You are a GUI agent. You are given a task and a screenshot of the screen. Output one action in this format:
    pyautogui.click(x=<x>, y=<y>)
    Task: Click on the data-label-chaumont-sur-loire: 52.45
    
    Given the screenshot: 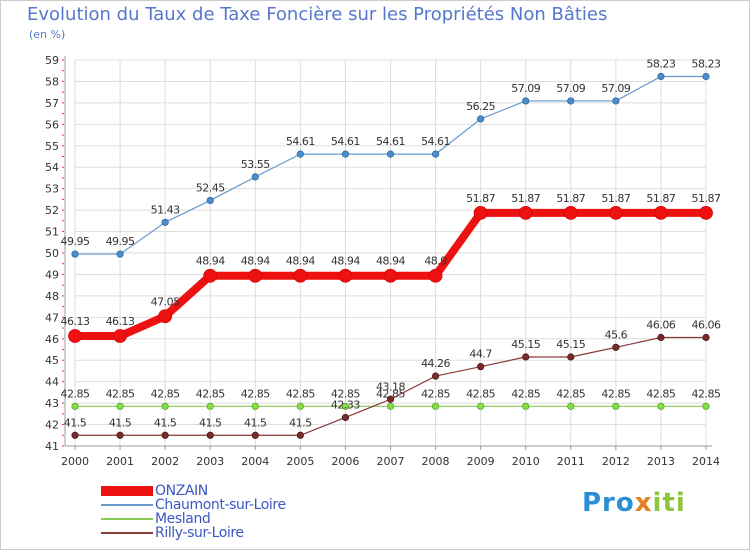 What is the action you would take?
    pyautogui.click(x=210, y=187)
    